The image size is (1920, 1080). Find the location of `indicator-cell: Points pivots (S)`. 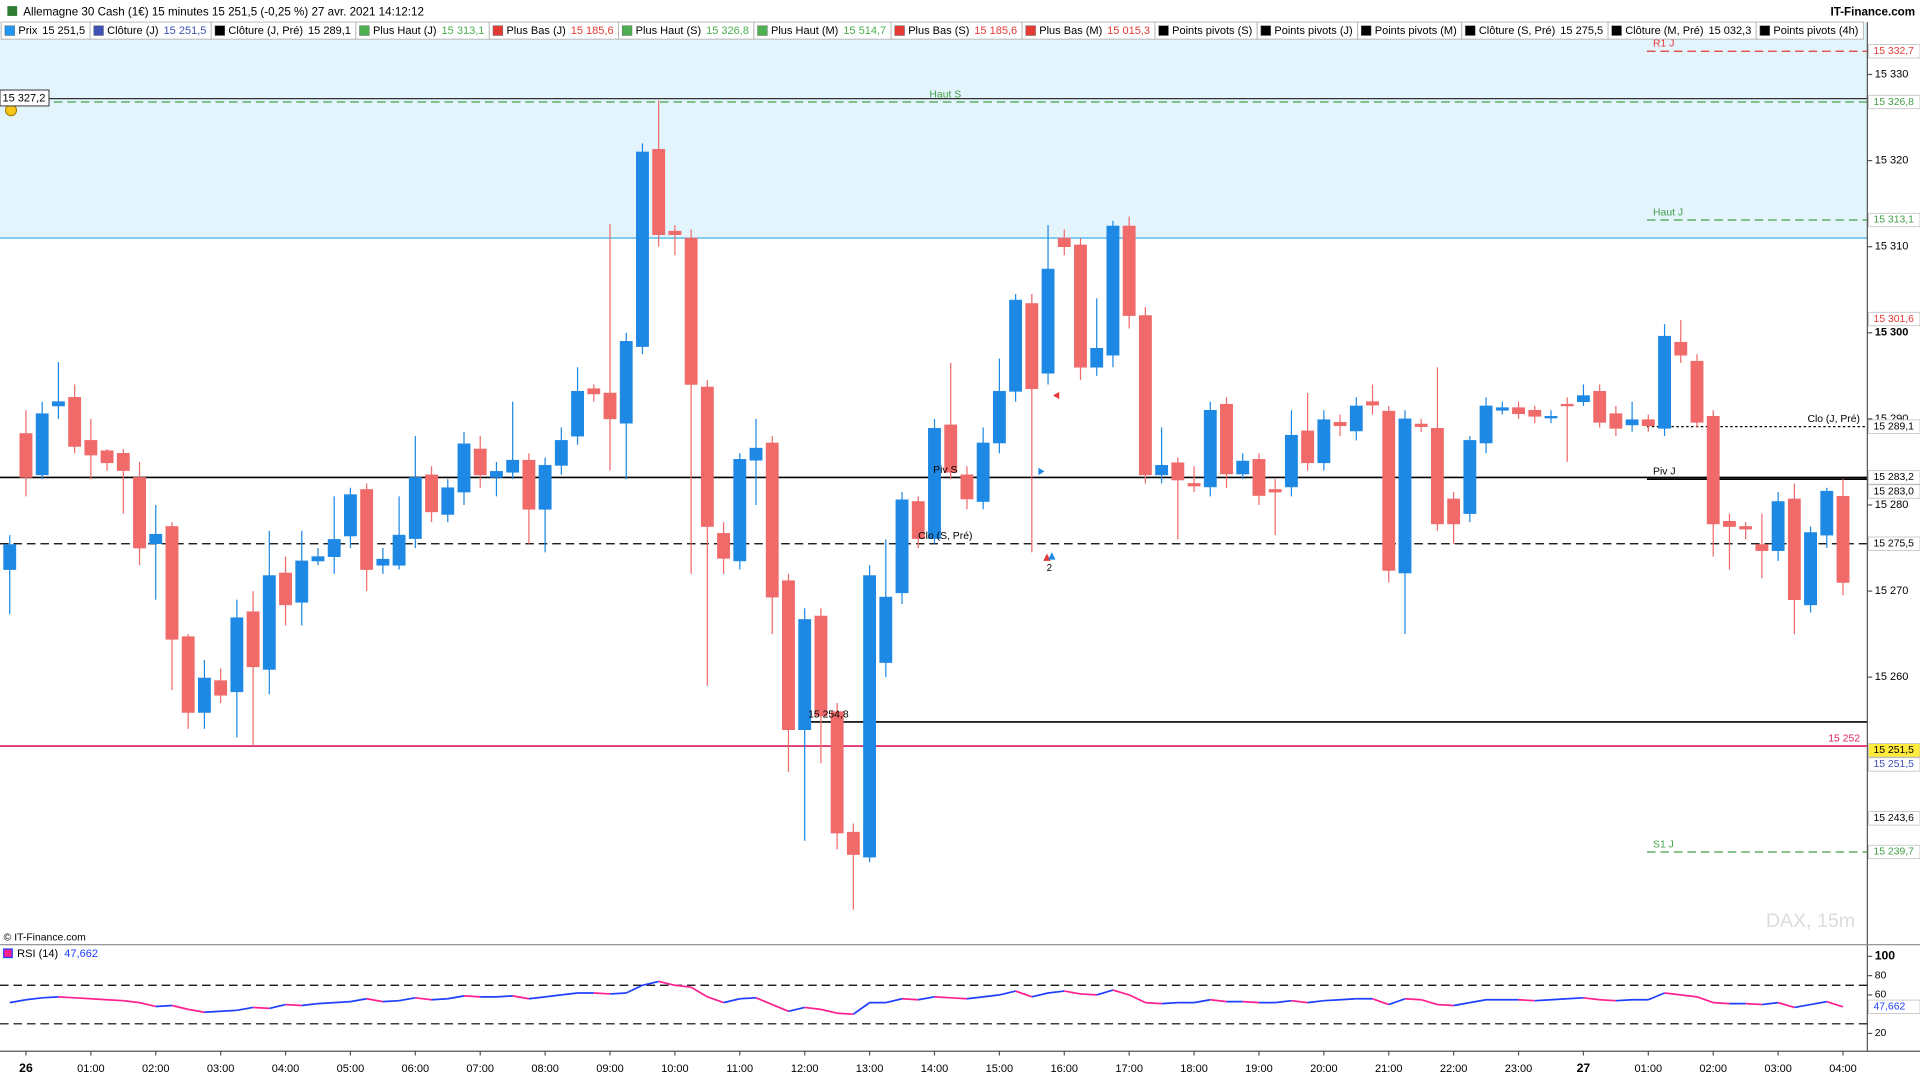

indicator-cell: Points pivots (S) is located at coordinates (1206, 30).